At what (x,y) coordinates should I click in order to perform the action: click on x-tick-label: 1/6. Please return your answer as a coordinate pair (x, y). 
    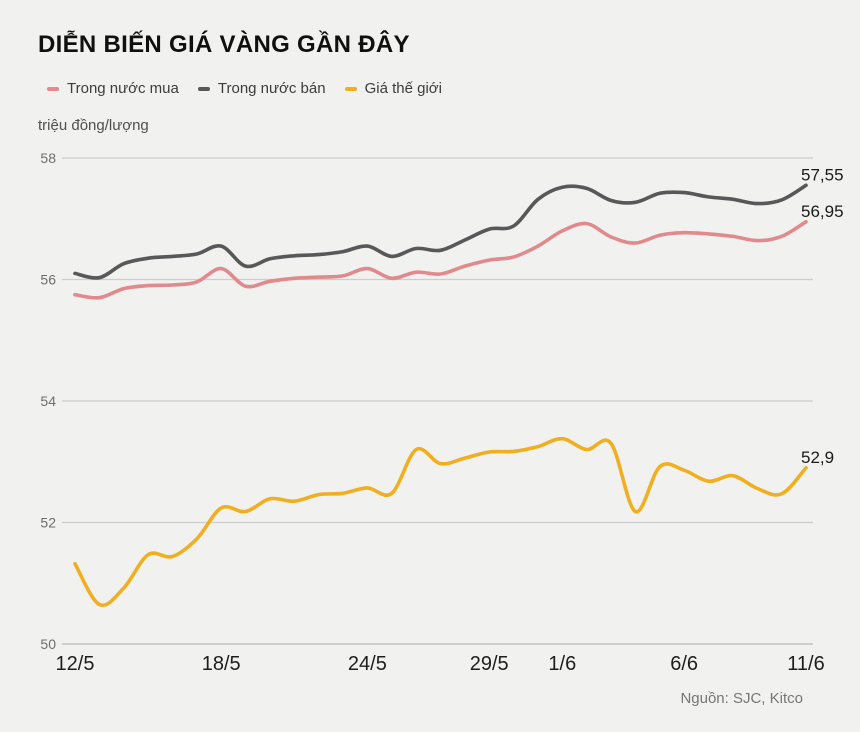
    Looking at the image, I should click on (562, 664).